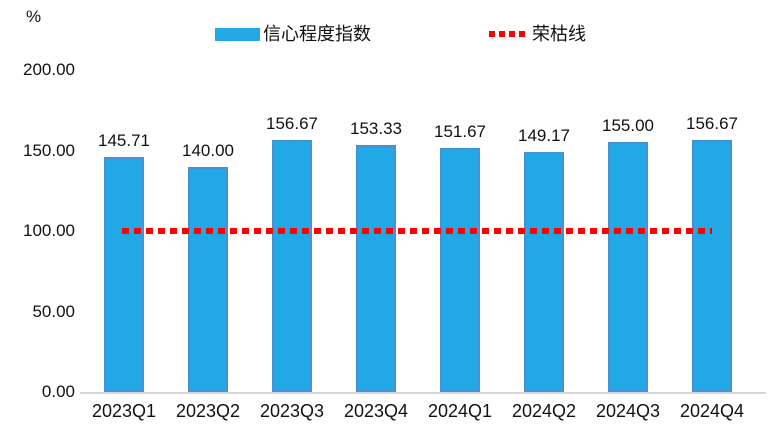 This screenshot has width=772, height=436. What do you see at coordinates (544, 411) in the screenshot?
I see `x-tick-label: 2024Q2` at bounding box center [544, 411].